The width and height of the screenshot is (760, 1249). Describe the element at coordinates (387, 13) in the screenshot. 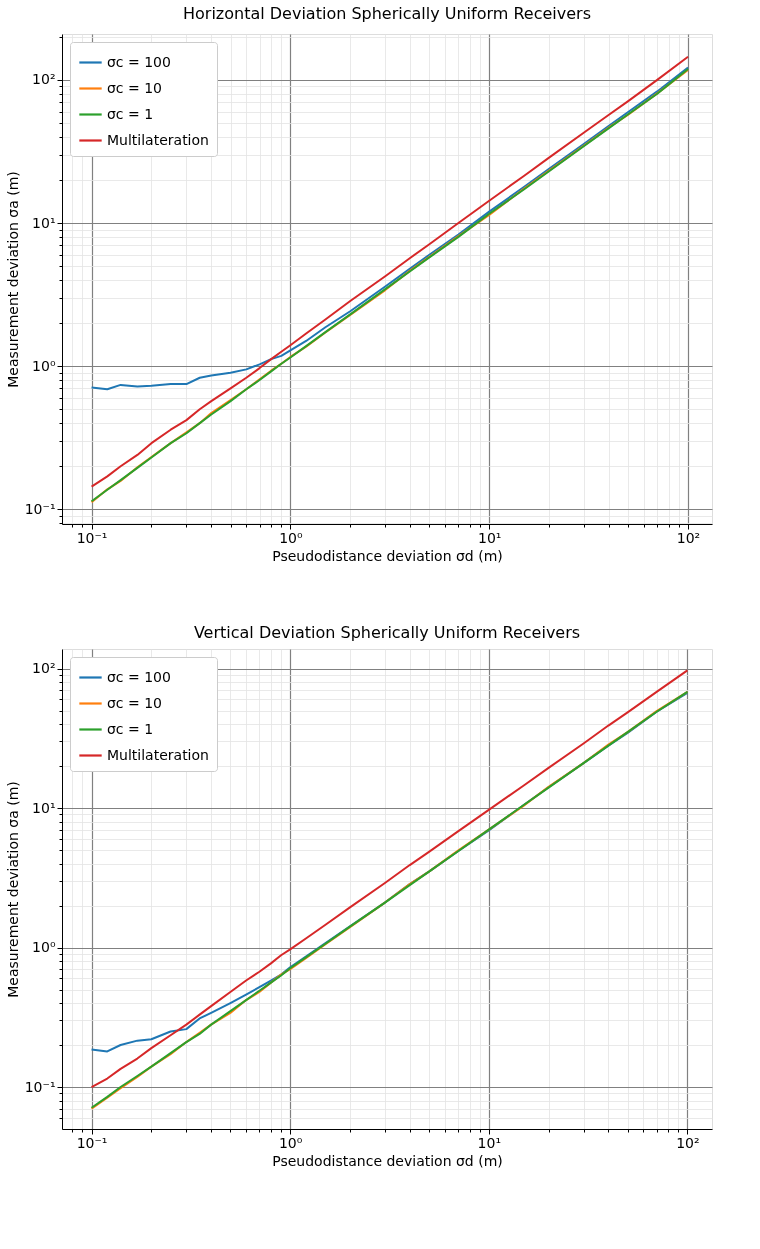

I see `chart-title: Horizontal Deviation Spherically Uniform Receivers` at that location.